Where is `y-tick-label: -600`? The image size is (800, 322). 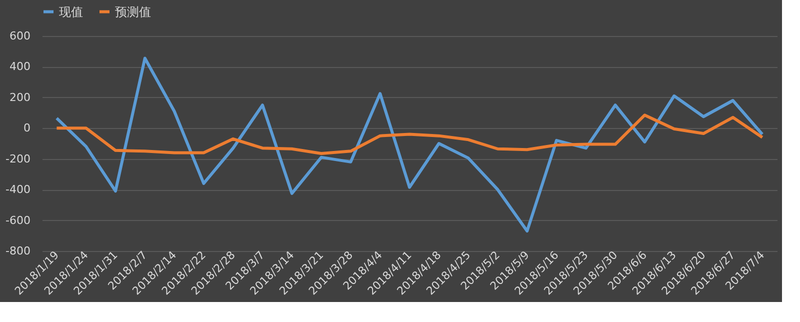
y-tick-label: -600 is located at coordinates (18, 220).